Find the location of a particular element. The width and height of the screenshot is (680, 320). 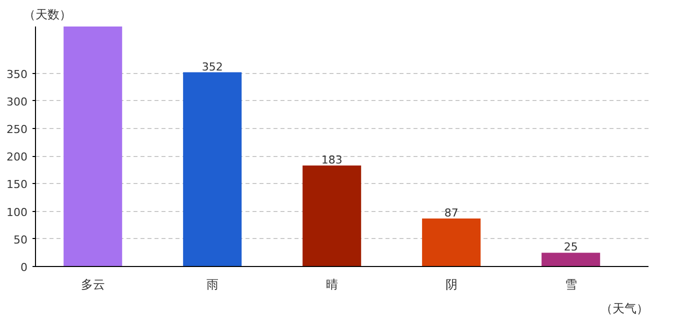

x-tick-label: 雨 is located at coordinates (212, 285).